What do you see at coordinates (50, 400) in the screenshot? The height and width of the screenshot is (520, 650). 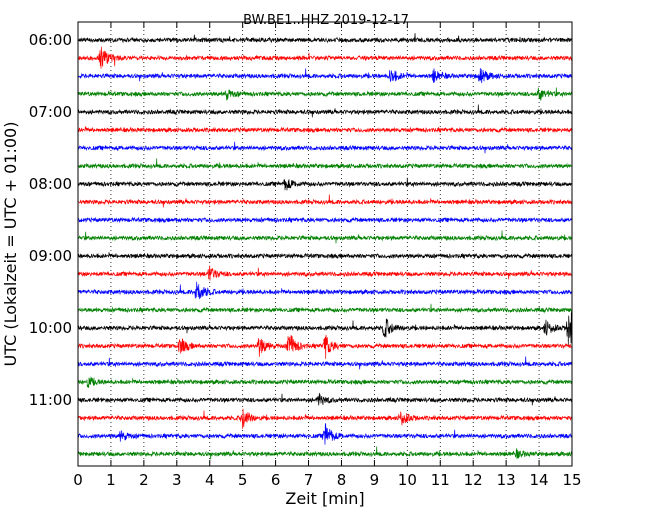 I see `y-tick-label: 11:00` at bounding box center [50, 400].